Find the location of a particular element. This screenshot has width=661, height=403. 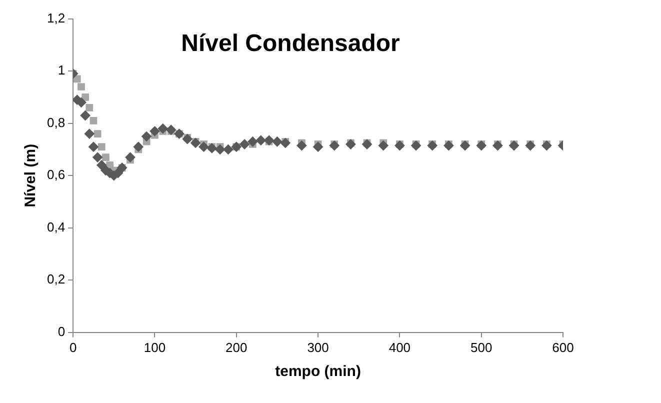

x-tick-label: 400 is located at coordinates (399, 347).